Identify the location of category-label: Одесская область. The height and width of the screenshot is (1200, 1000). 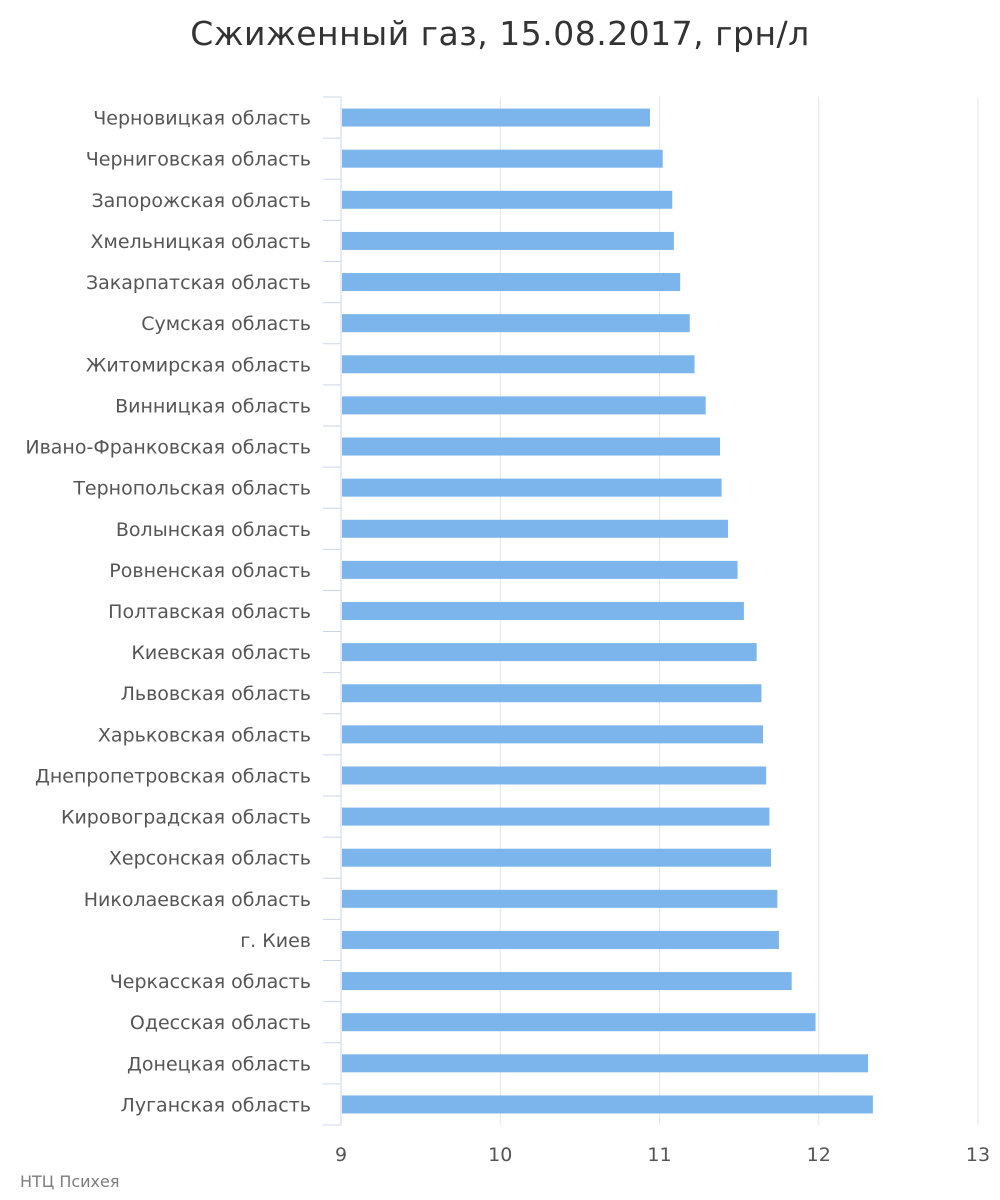
(220, 1023).